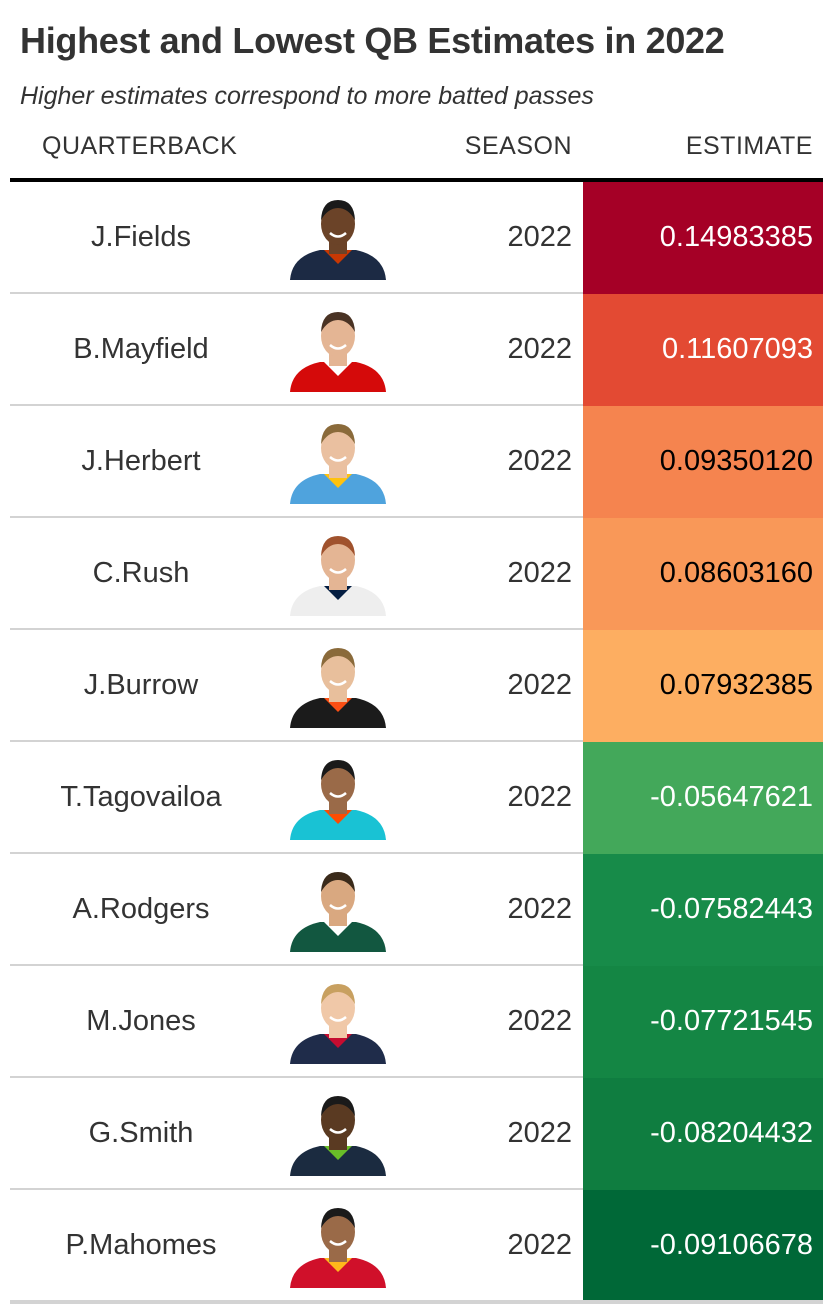  I want to click on table-row: J.Fields 2022 0.14983385, so click(416, 238).